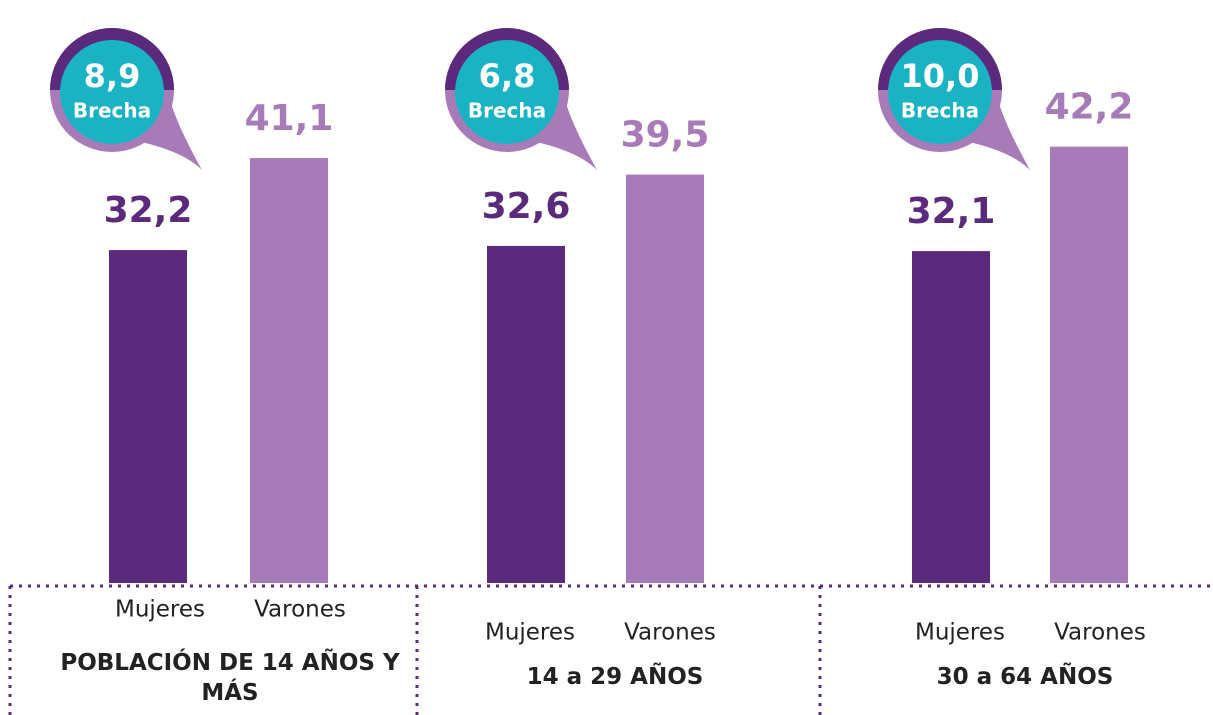 This screenshot has height=715, width=1213. What do you see at coordinates (951, 211) in the screenshot?
I see `value-label: 32,1` at bounding box center [951, 211].